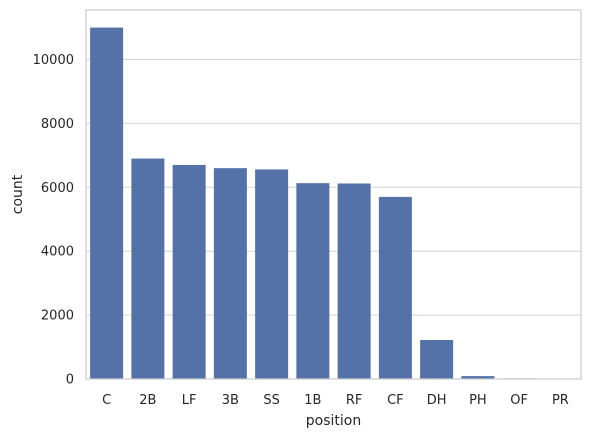 This screenshot has height=441, width=592. I want to click on y-tick-label: 4000, so click(57, 252).